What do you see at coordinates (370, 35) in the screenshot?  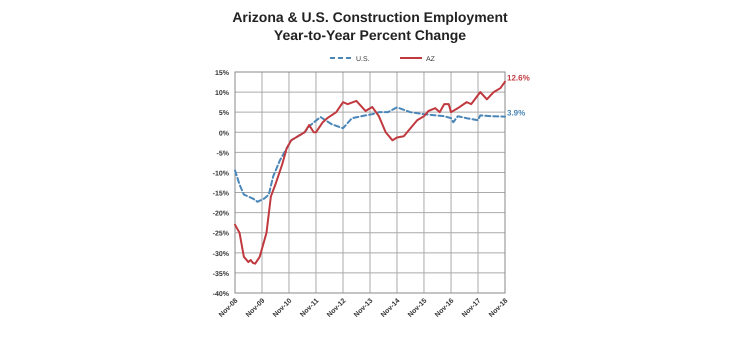 I see `chart-subtitle: Year-to-Year Percent Change` at bounding box center [370, 35].